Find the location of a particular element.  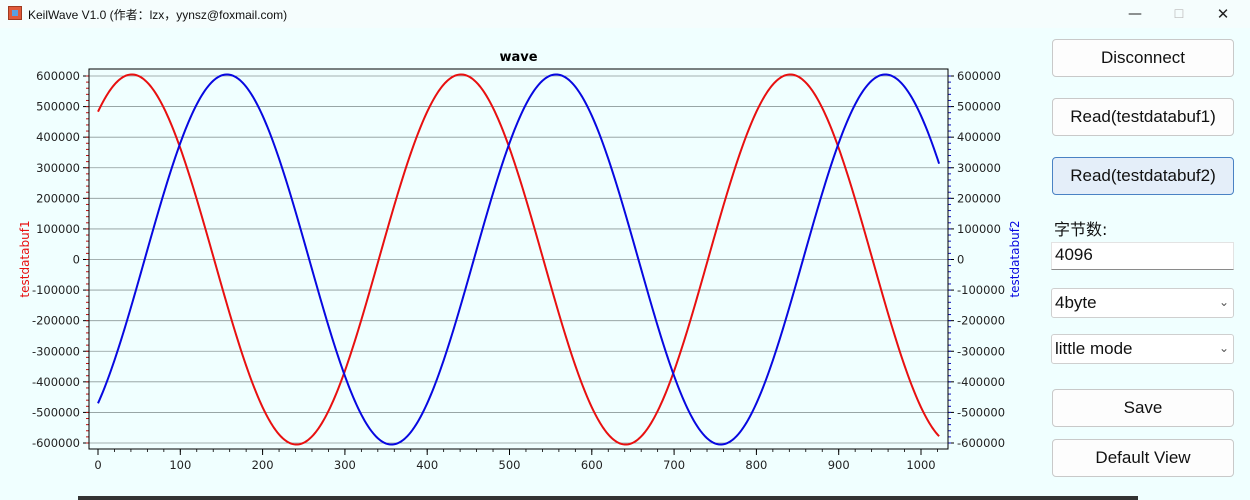

y-tick-right: 500000 is located at coordinates (979, 107).